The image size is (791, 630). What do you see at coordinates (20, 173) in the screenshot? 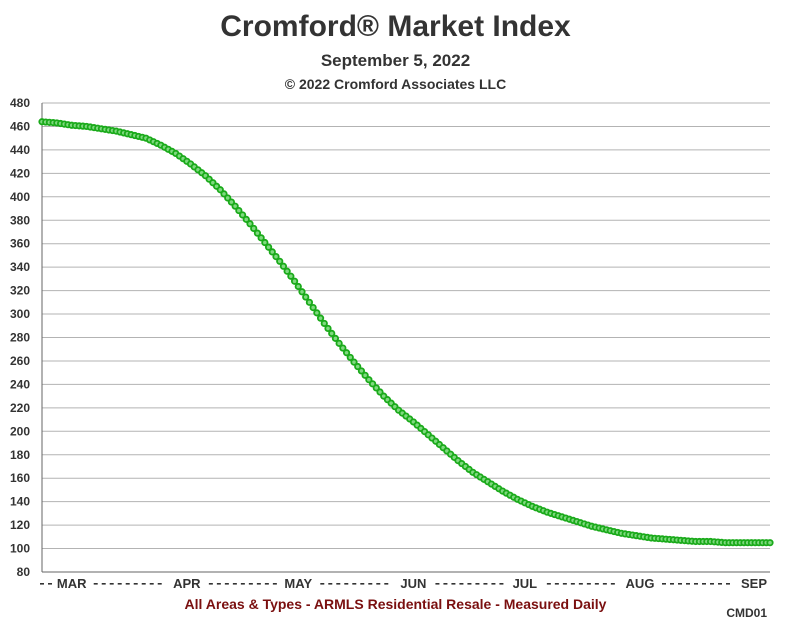
I see `y-tick-label: 420` at bounding box center [20, 173].